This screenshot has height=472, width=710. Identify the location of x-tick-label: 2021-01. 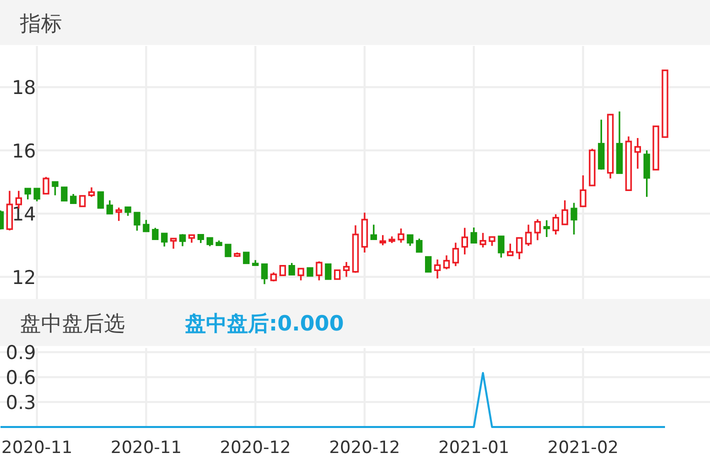
(474, 448).